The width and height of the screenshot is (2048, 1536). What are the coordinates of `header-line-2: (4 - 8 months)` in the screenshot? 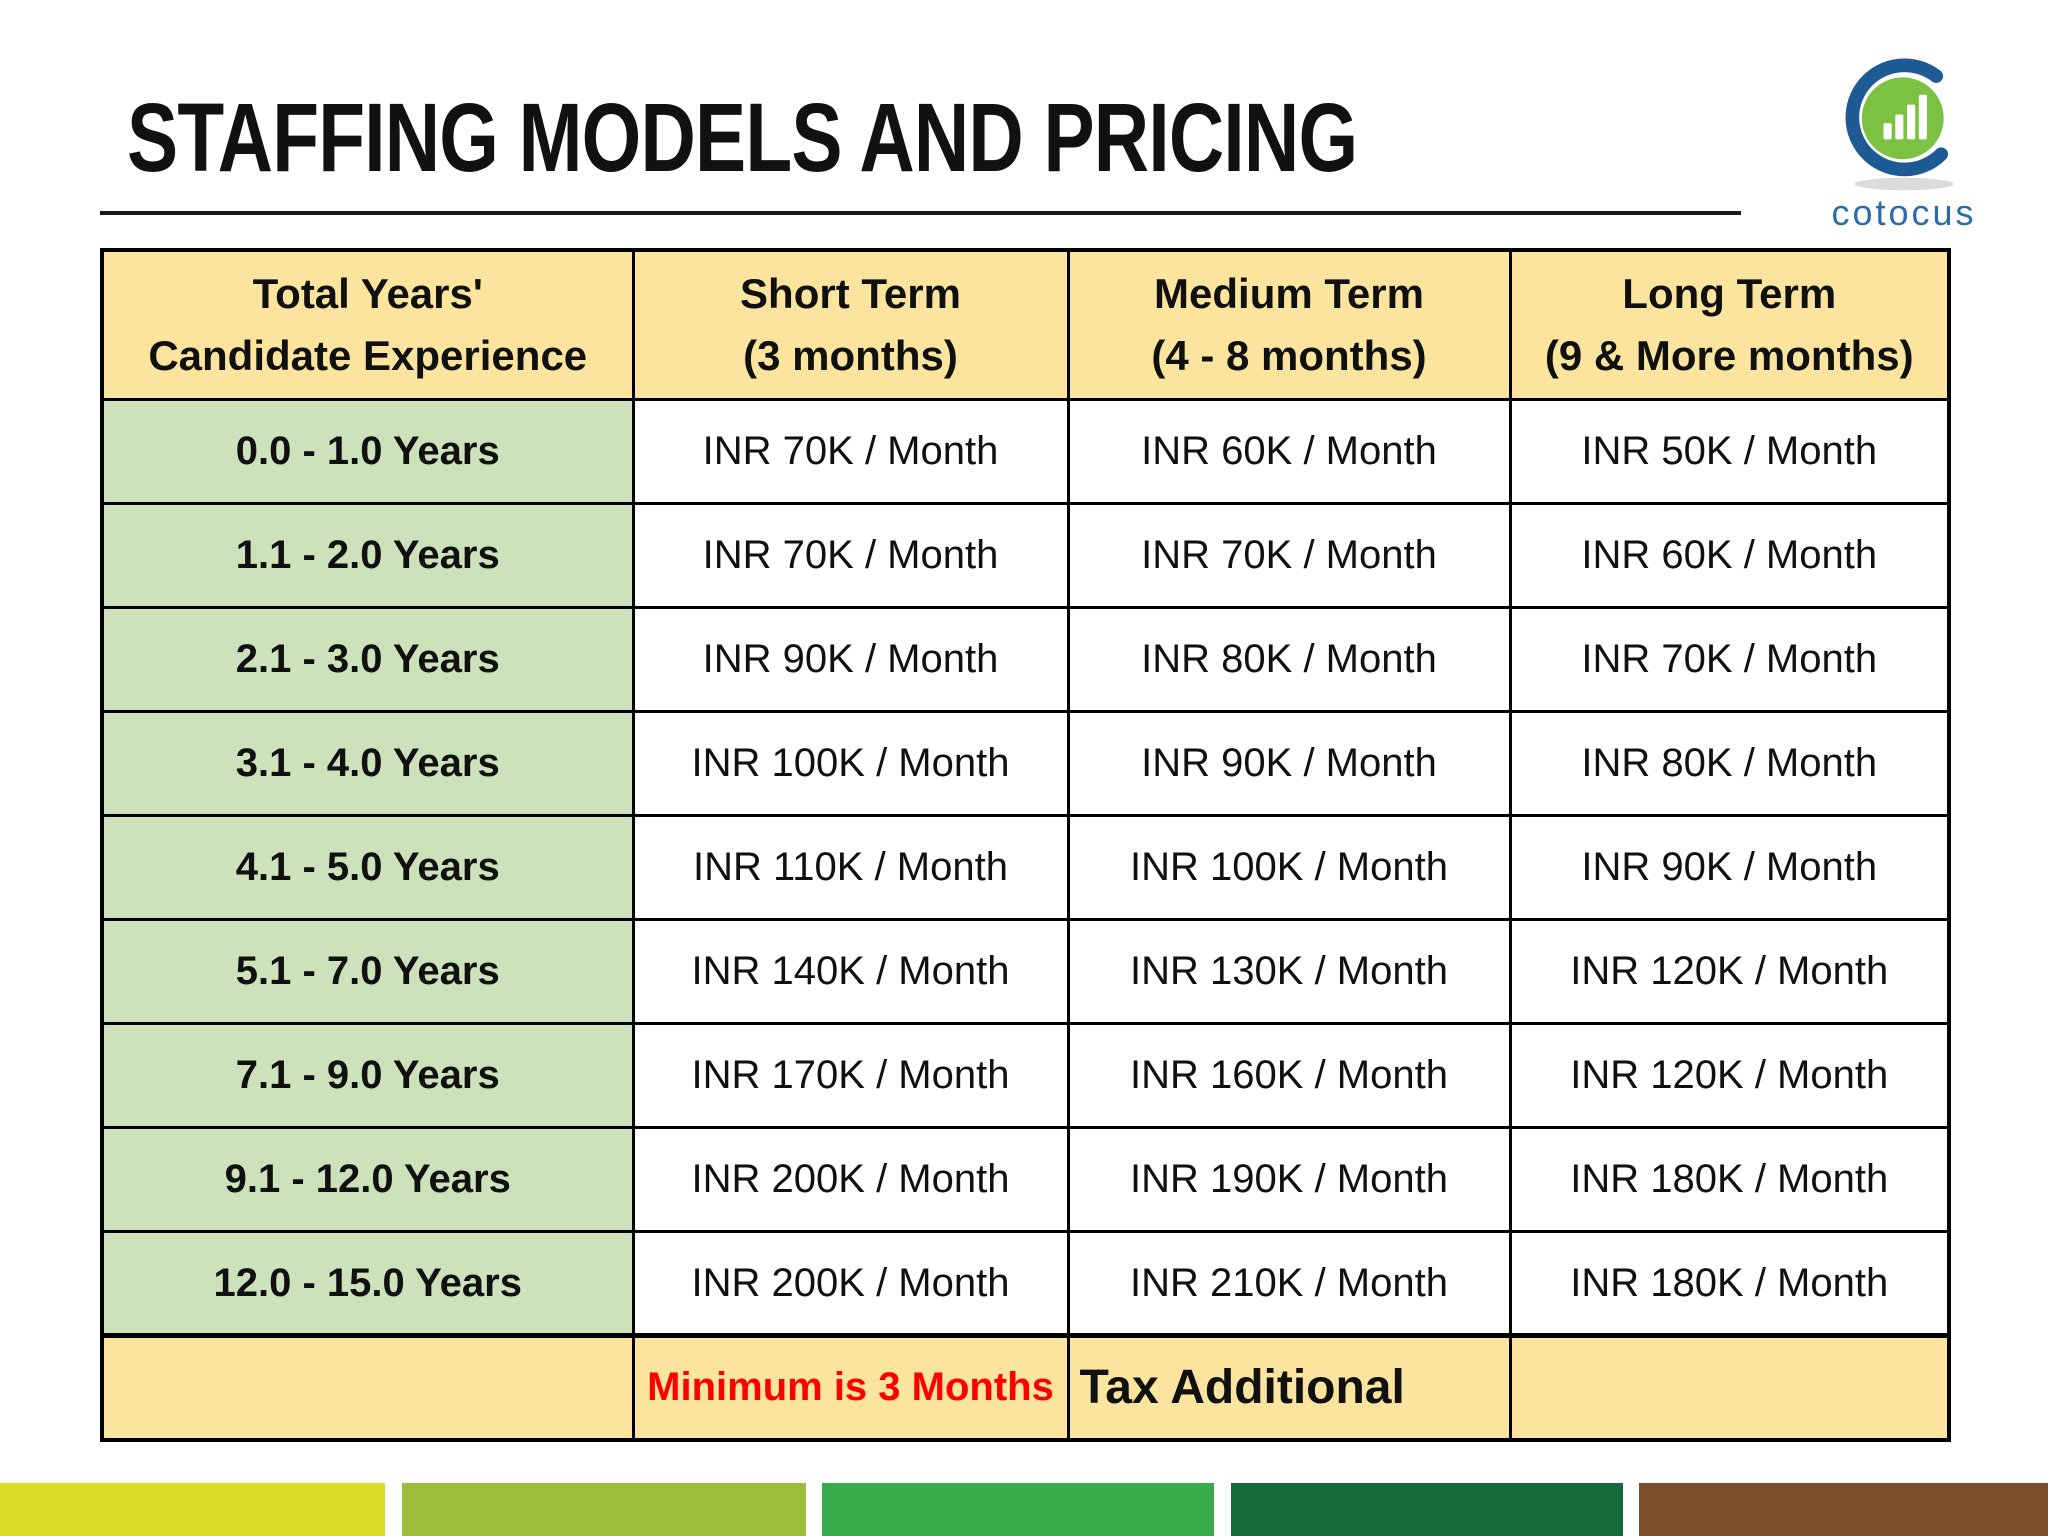 It's located at (1289, 355).